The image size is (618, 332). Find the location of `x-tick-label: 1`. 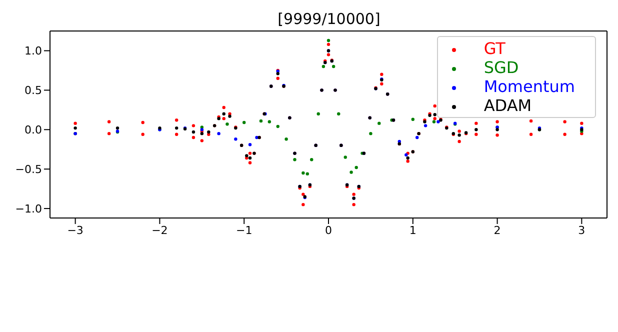

x-tick-label: 1 is located at coordinates (412, 230).